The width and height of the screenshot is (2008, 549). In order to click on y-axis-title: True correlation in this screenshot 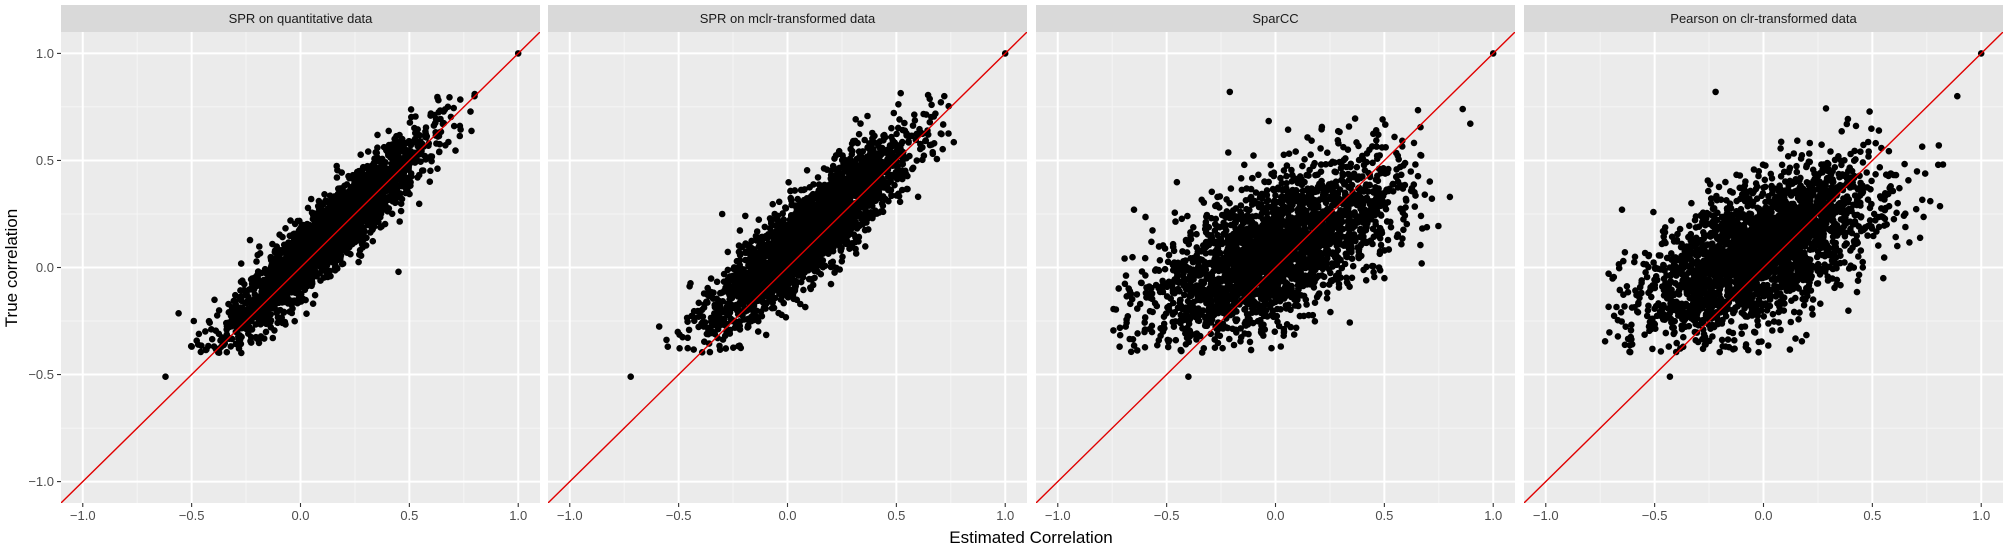, I will do `click(11, 268)`.